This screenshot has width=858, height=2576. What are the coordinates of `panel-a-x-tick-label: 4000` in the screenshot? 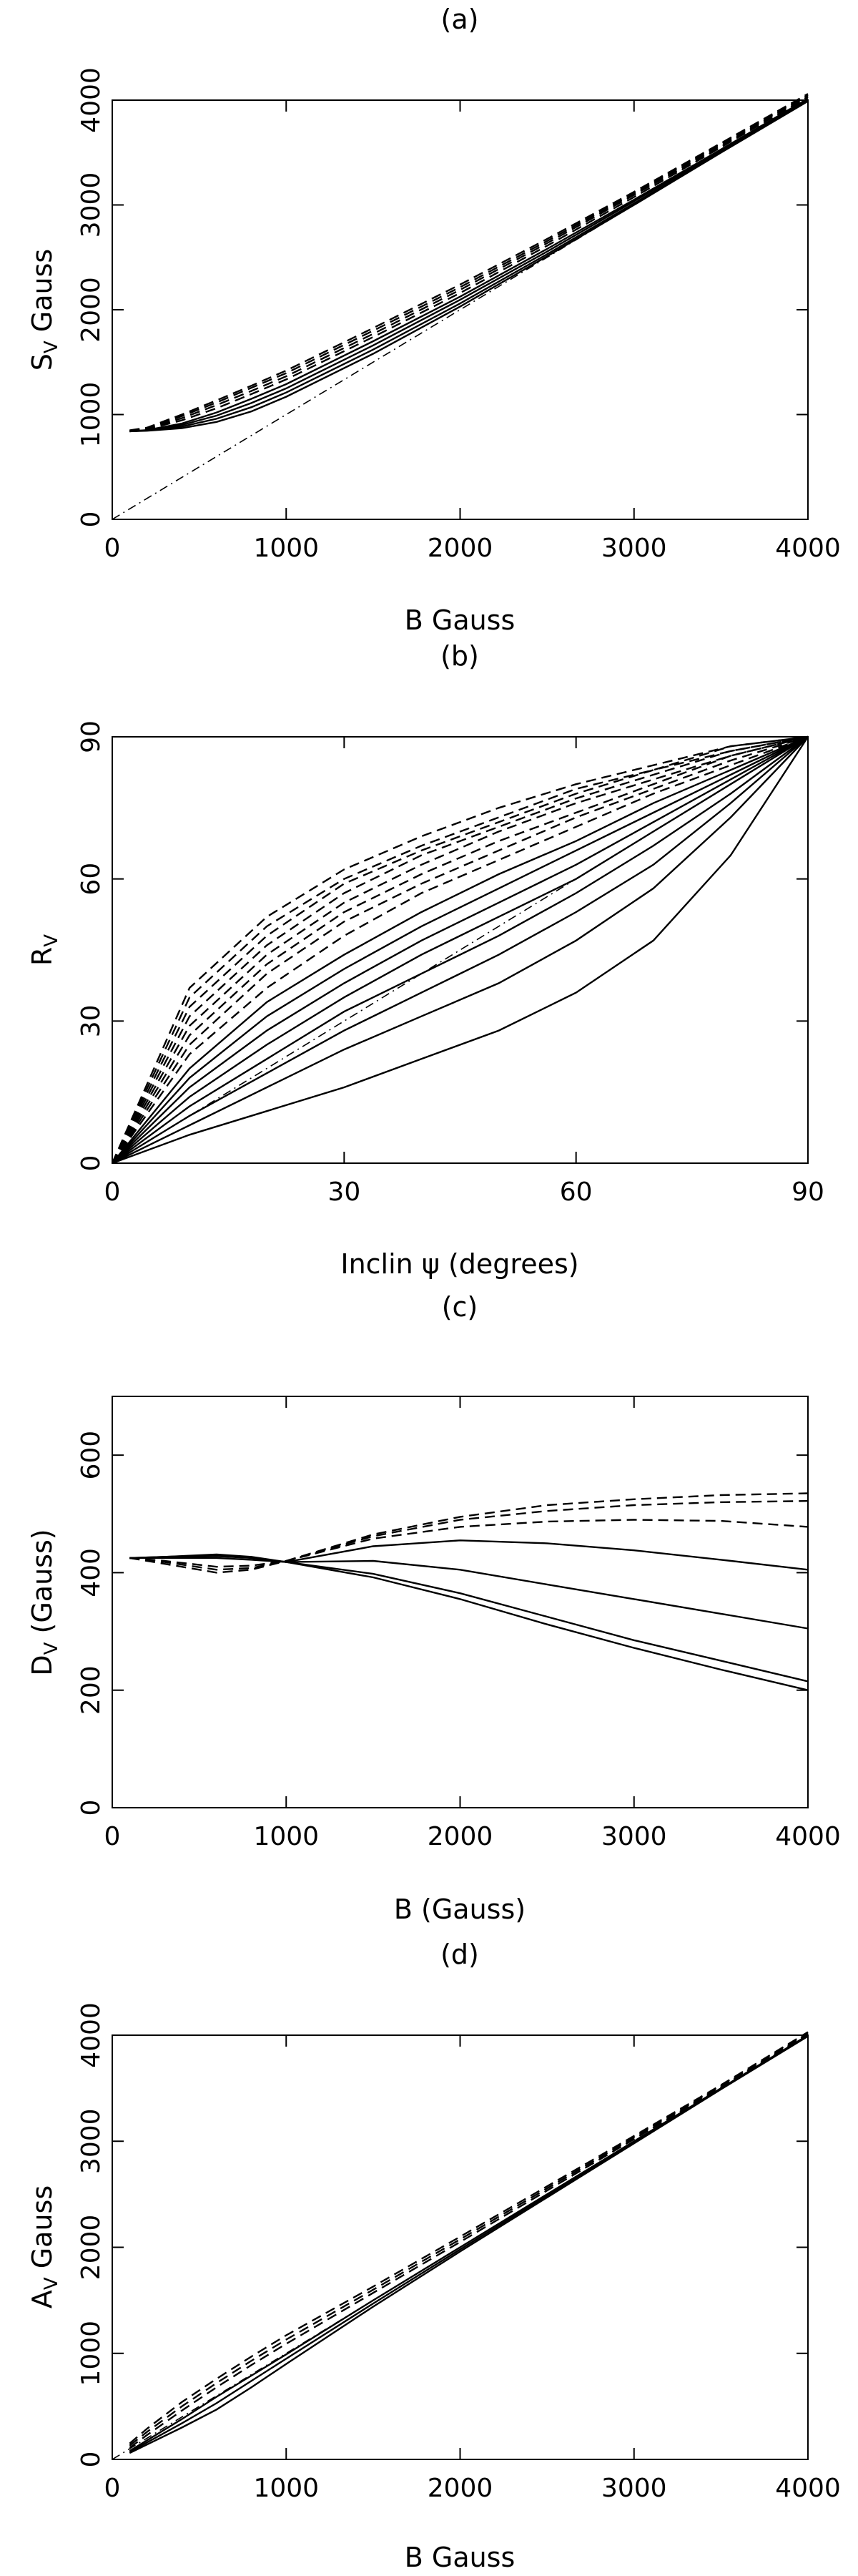 It's located at (808, 548).